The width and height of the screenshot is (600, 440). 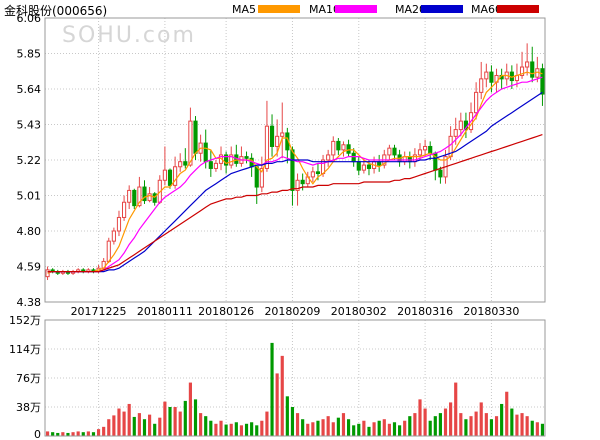 What do you see at coordinates (29, 18) in the screenshot?
I see `price-tick-label: 6.06` at bounding box center [29, 18].